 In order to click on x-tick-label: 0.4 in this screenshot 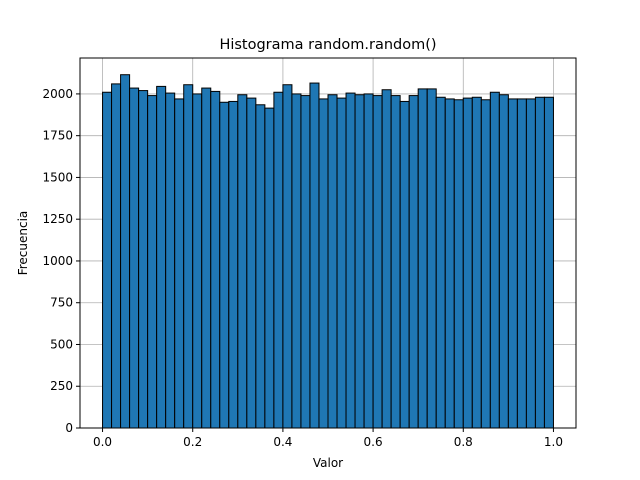, I will do `click(282, 442)`.